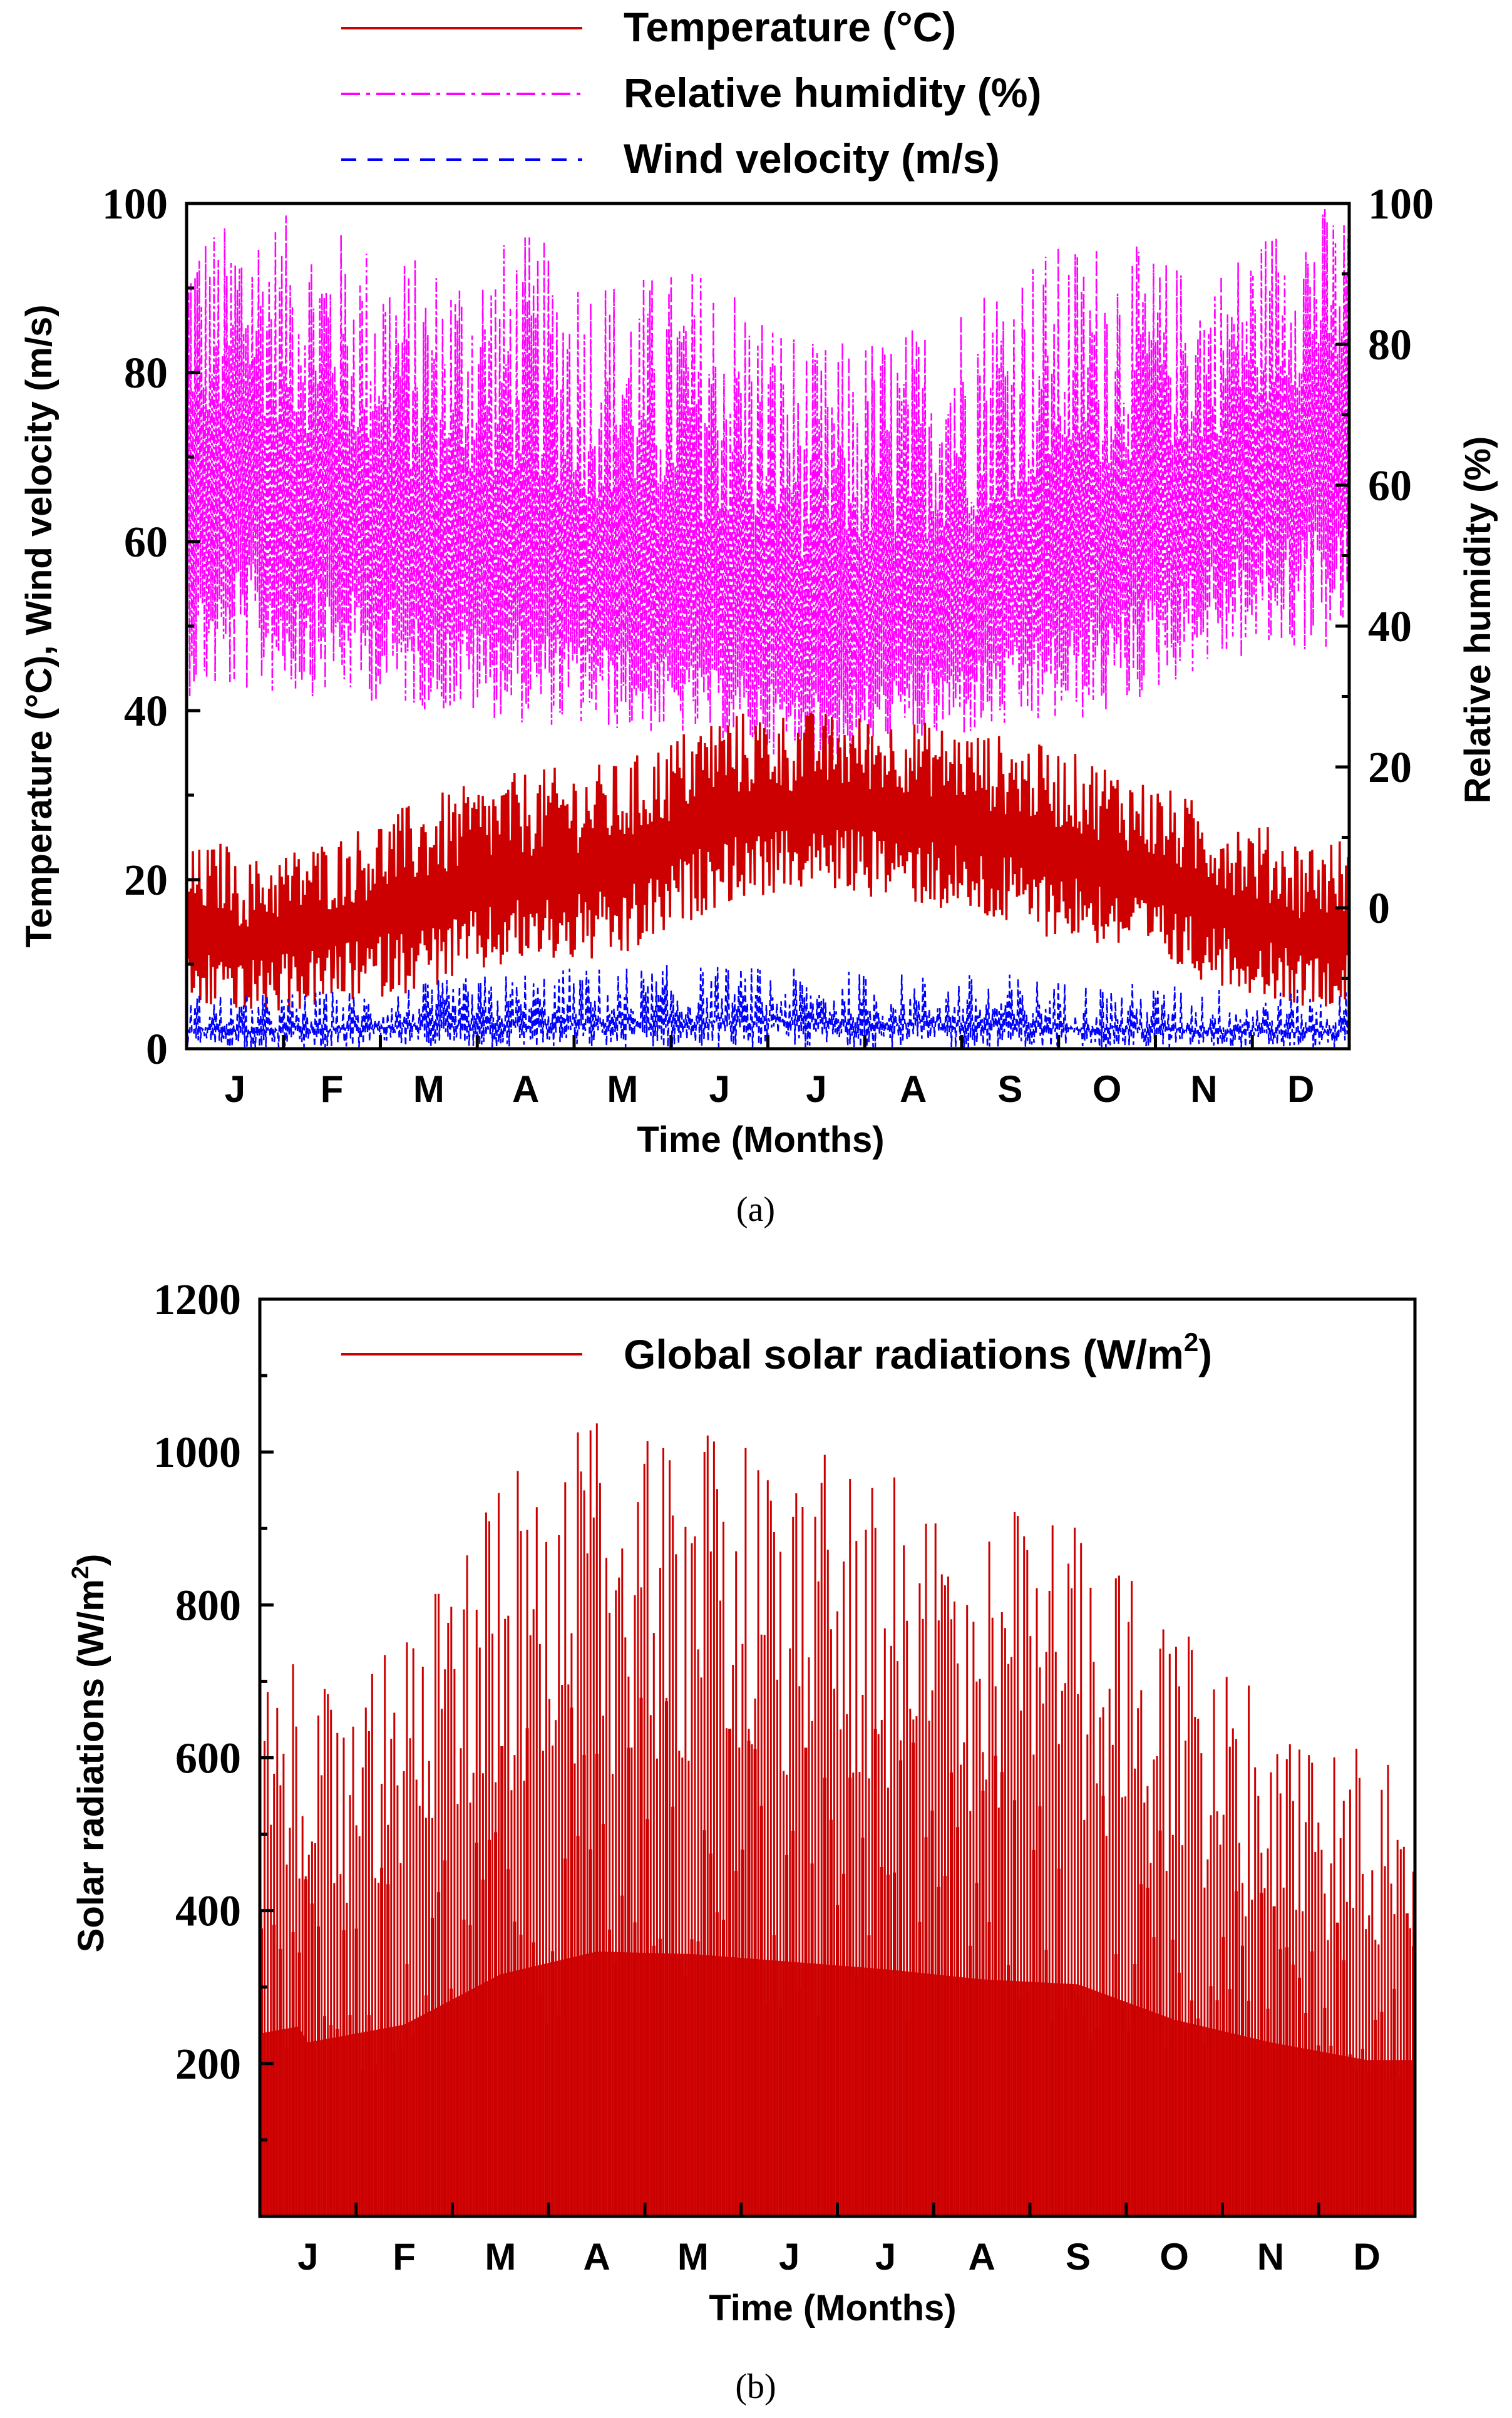  Describe the element at coordinates (812, 158) in the screenshot. I see `legend-label-wind: Wind velocity (m/s)` at that location.